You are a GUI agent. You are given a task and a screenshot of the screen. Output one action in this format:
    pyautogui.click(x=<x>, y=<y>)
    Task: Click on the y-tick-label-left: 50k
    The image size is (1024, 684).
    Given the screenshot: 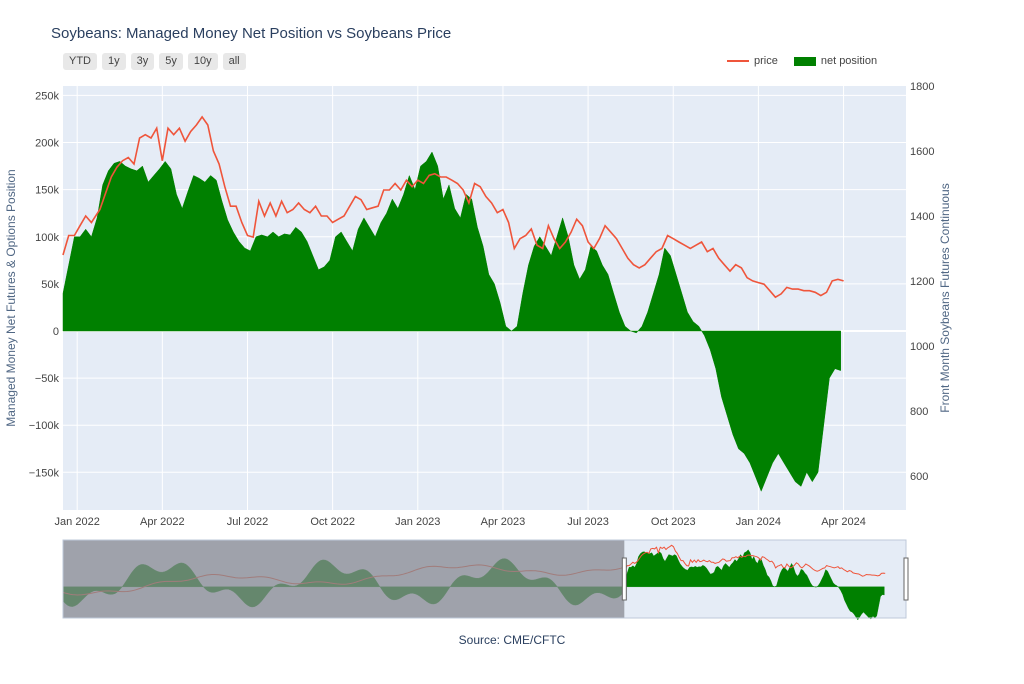 What is the action you would take?
    pyautogui.click(x=50, y=285)
    